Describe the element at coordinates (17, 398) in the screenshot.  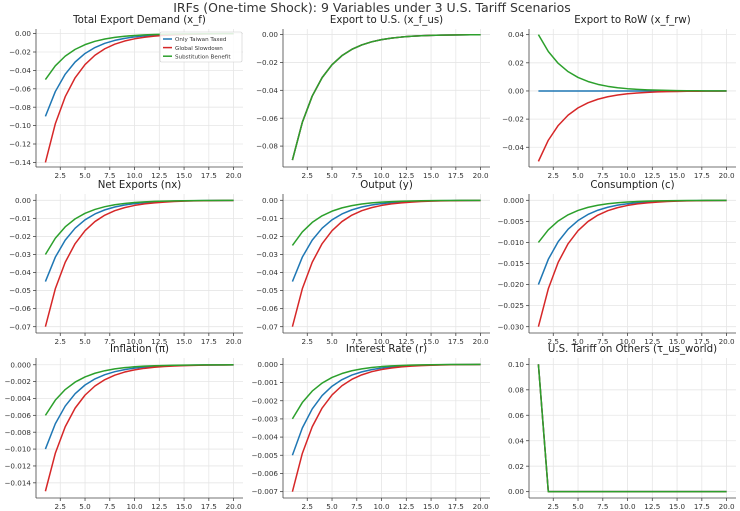
I see `y-tick-label: −0.004` at that location.